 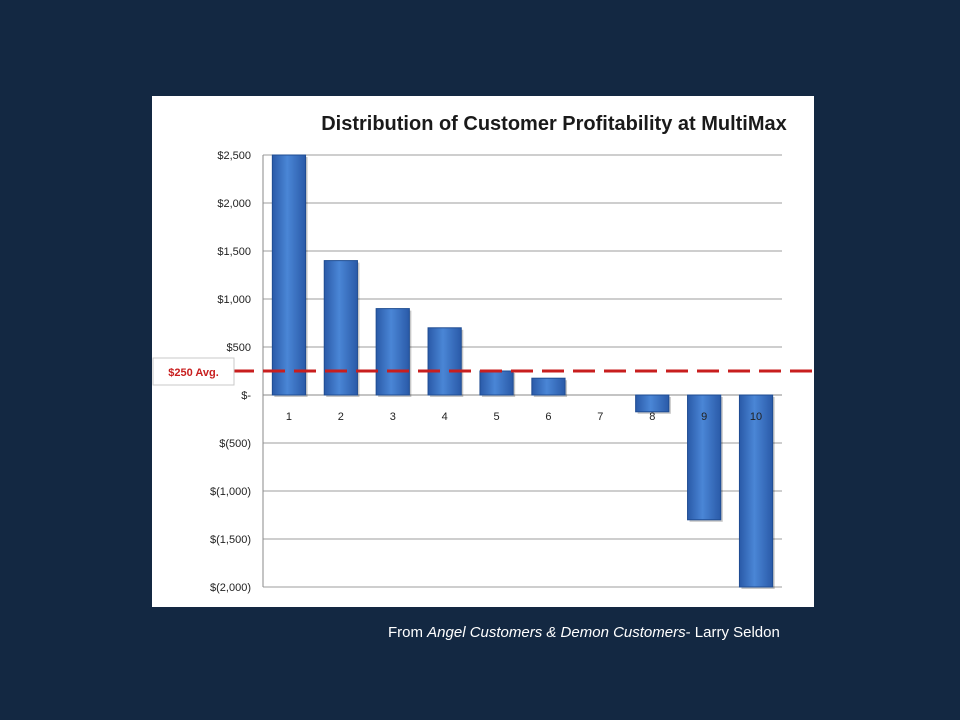 What do you see at coordinates (756, 417) in the screenshot?
I see `x-tick-label: 10` at bounding box center [756, 417].